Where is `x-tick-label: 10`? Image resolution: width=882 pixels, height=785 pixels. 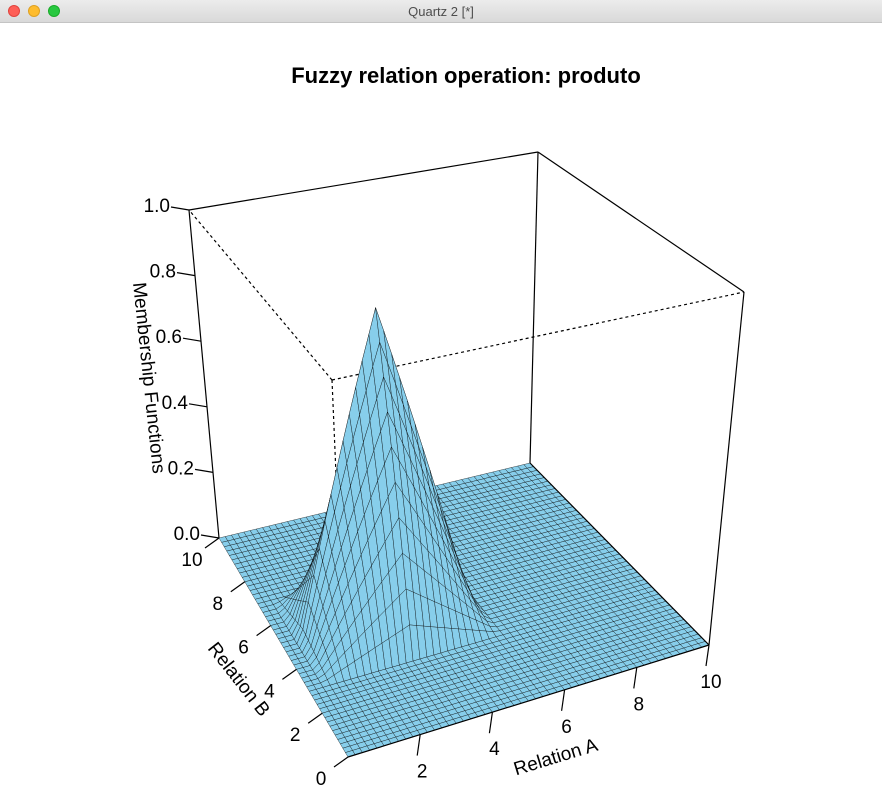
x-tick-label: 10 is located at coordinates (710, 682).